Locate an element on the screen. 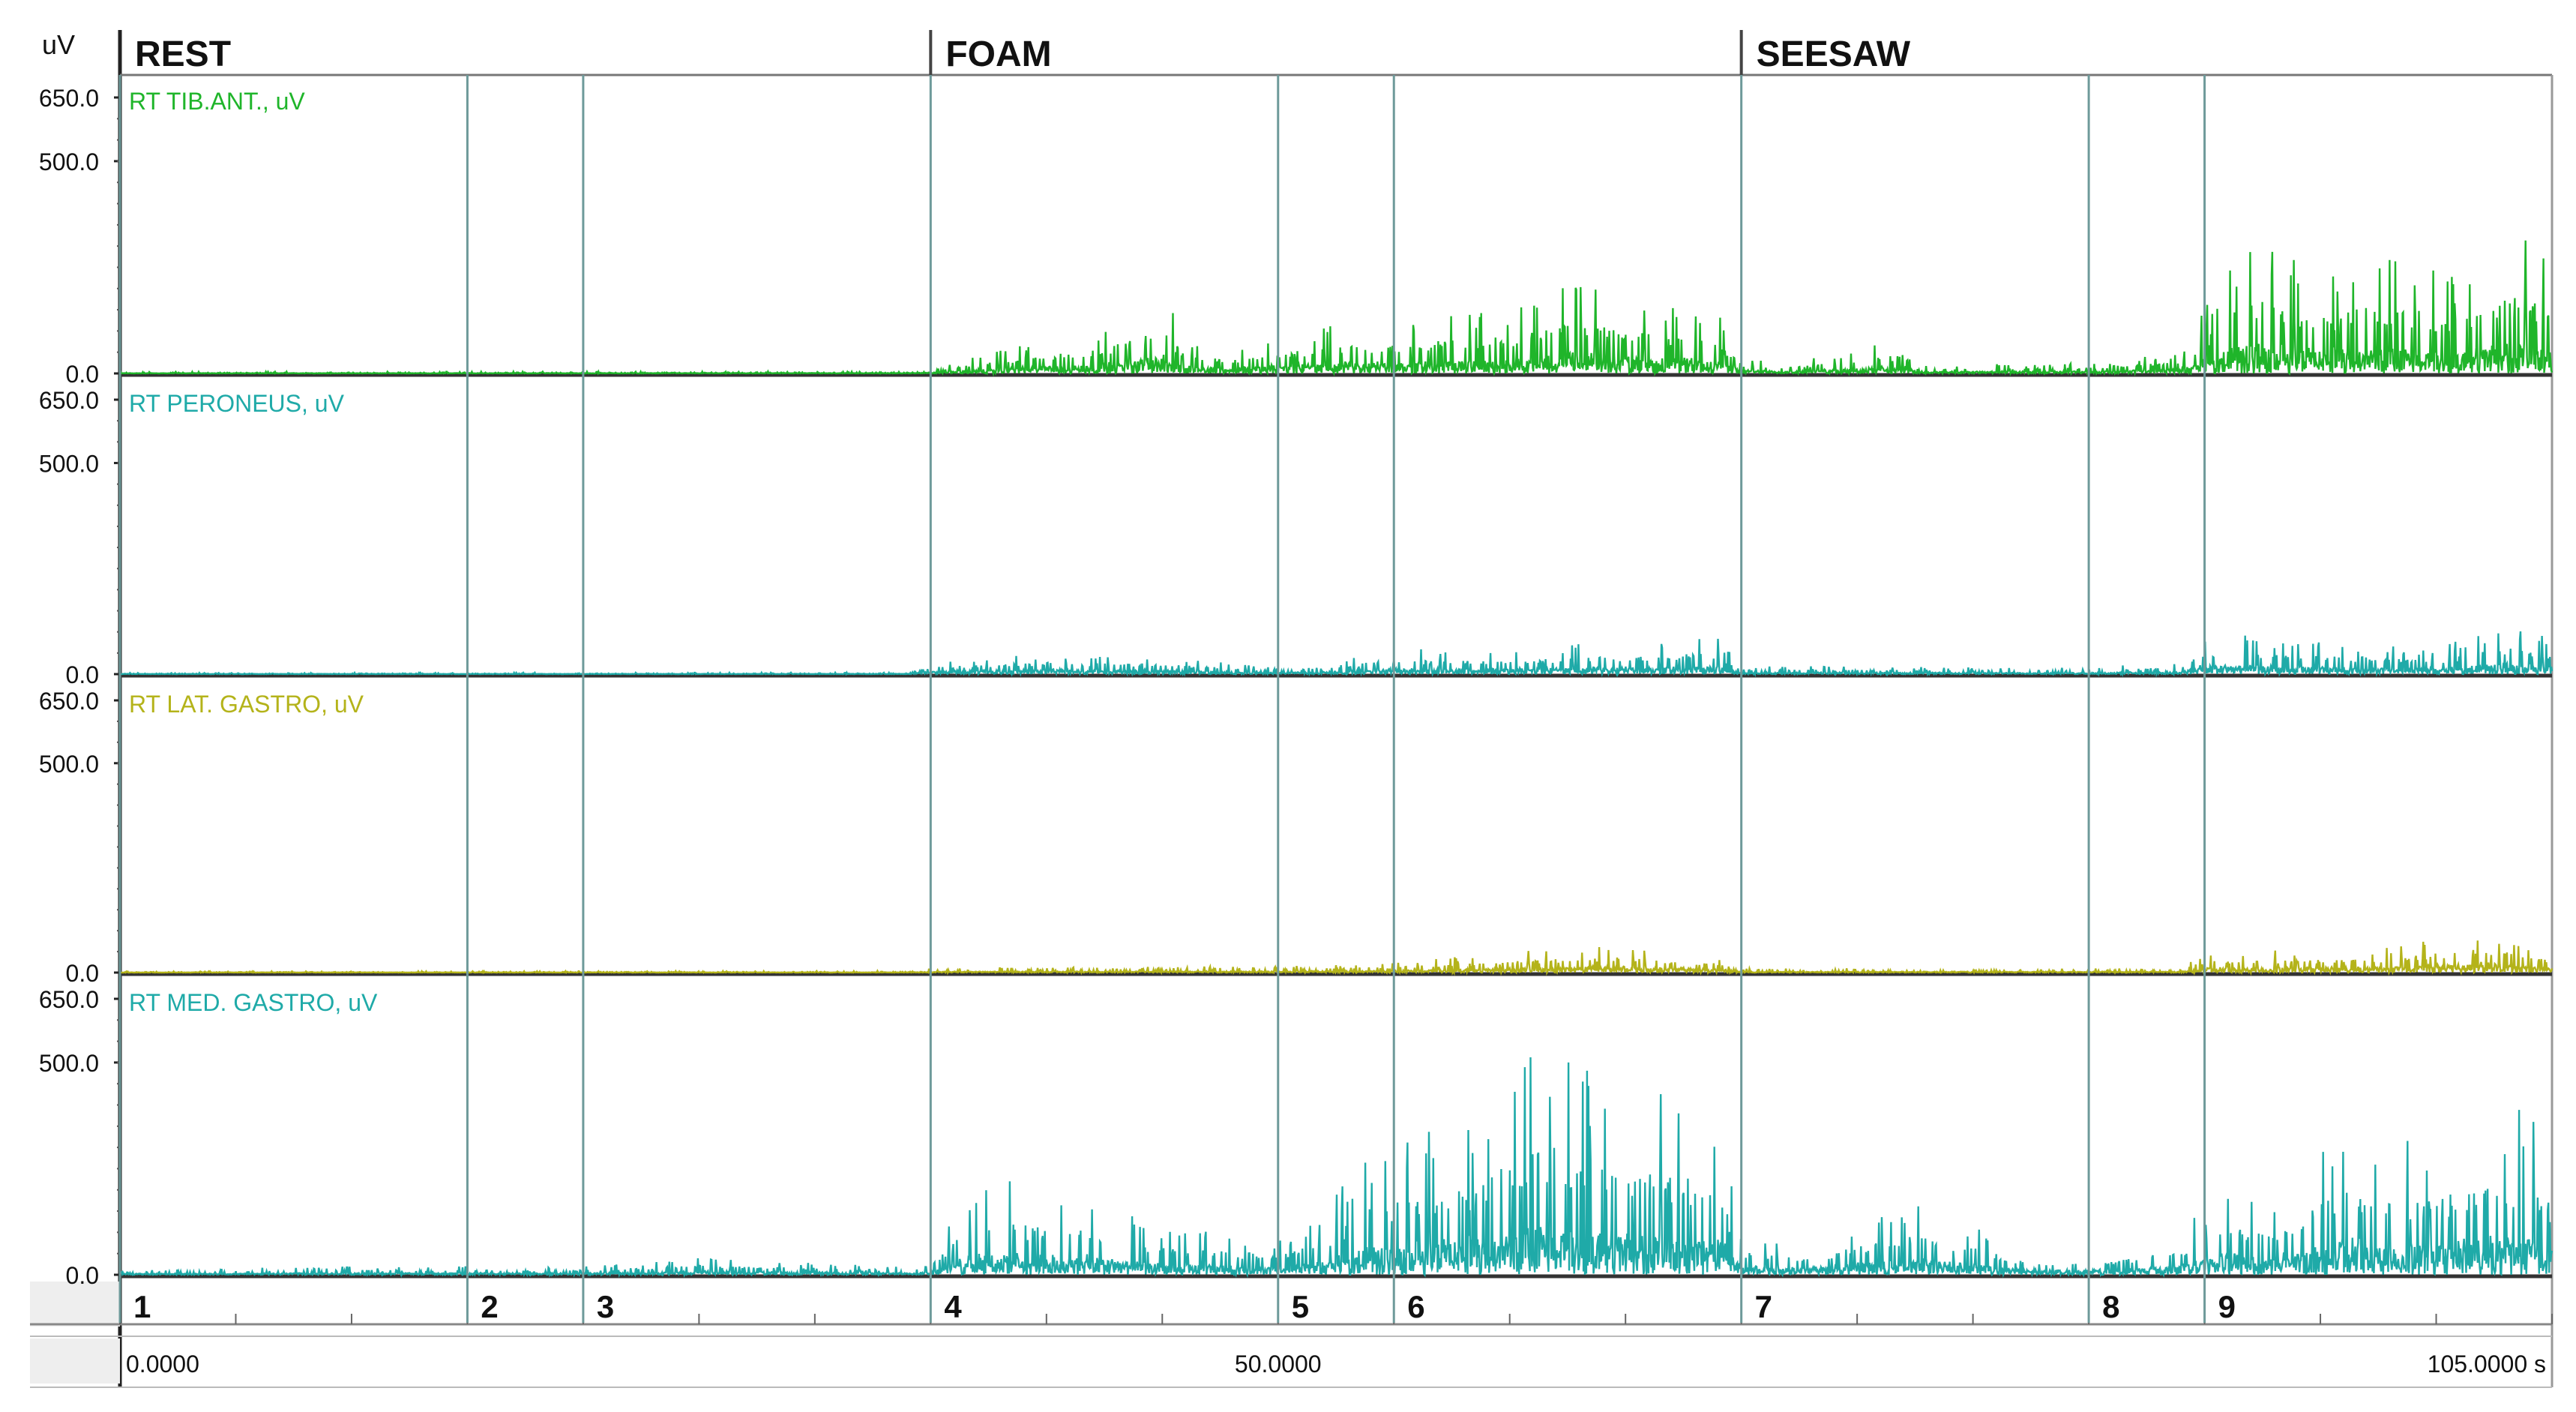 This screenshot has width=2576, height=1412. x-tick-label: 0.0000 is located at coordinates (162, 1364).